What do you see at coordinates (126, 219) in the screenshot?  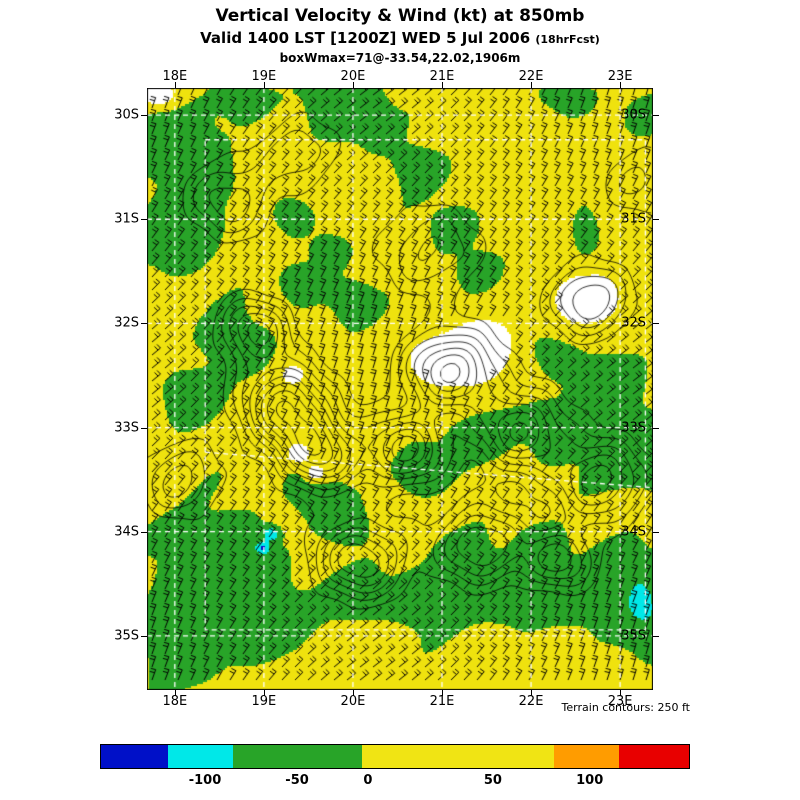 I see `y-tick-label-left: 31S` at bounding box center [126, 219].